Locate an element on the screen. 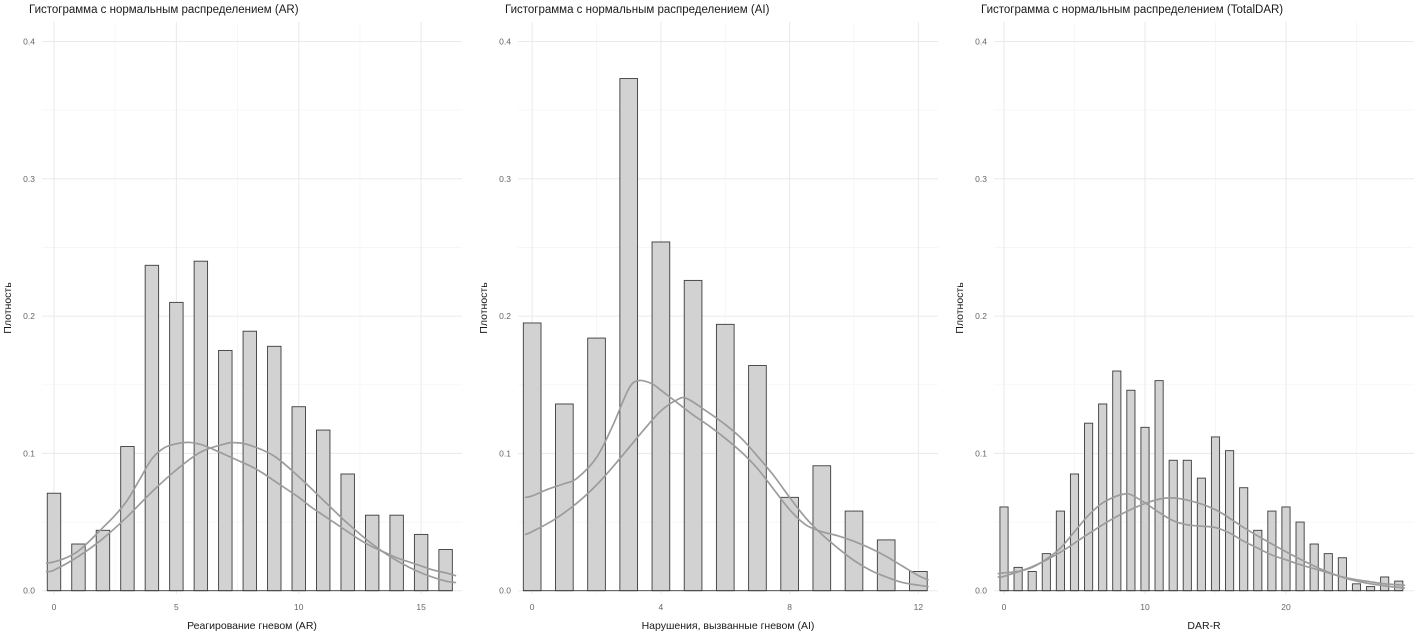 This screenshot has height=644, width=1428. x-axis-title: Нарушения, вызванные гневом (AI) is located at coordinates (728, 626).